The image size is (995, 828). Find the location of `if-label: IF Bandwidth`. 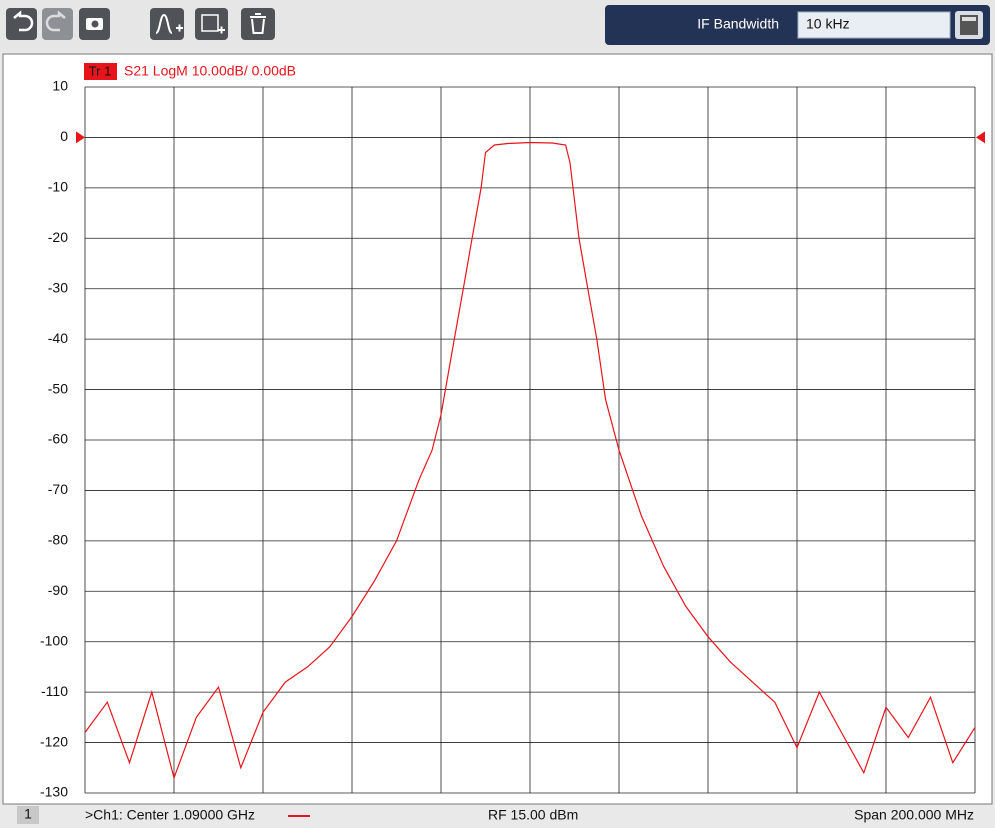

if-label: IF Bandwidth is located at coordinates (738, 24).